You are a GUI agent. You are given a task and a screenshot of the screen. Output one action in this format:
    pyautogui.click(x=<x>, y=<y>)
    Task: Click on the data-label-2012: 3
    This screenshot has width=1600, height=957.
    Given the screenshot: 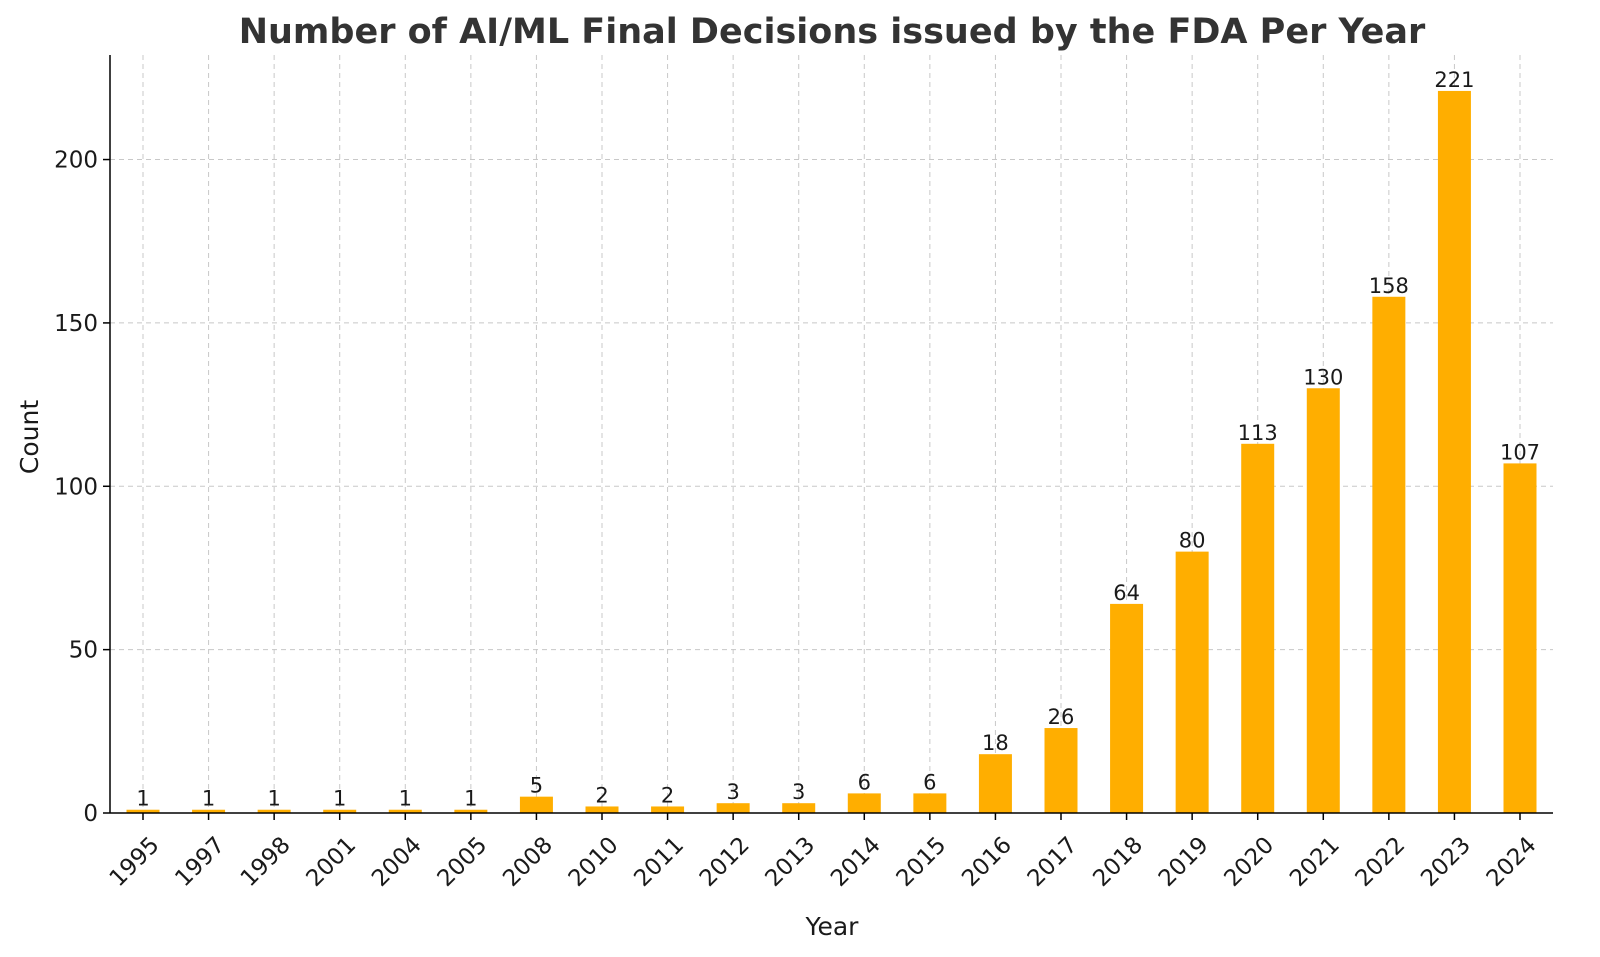 What is the action you would take?
    pyautogui.click(x=732, y=792)
    